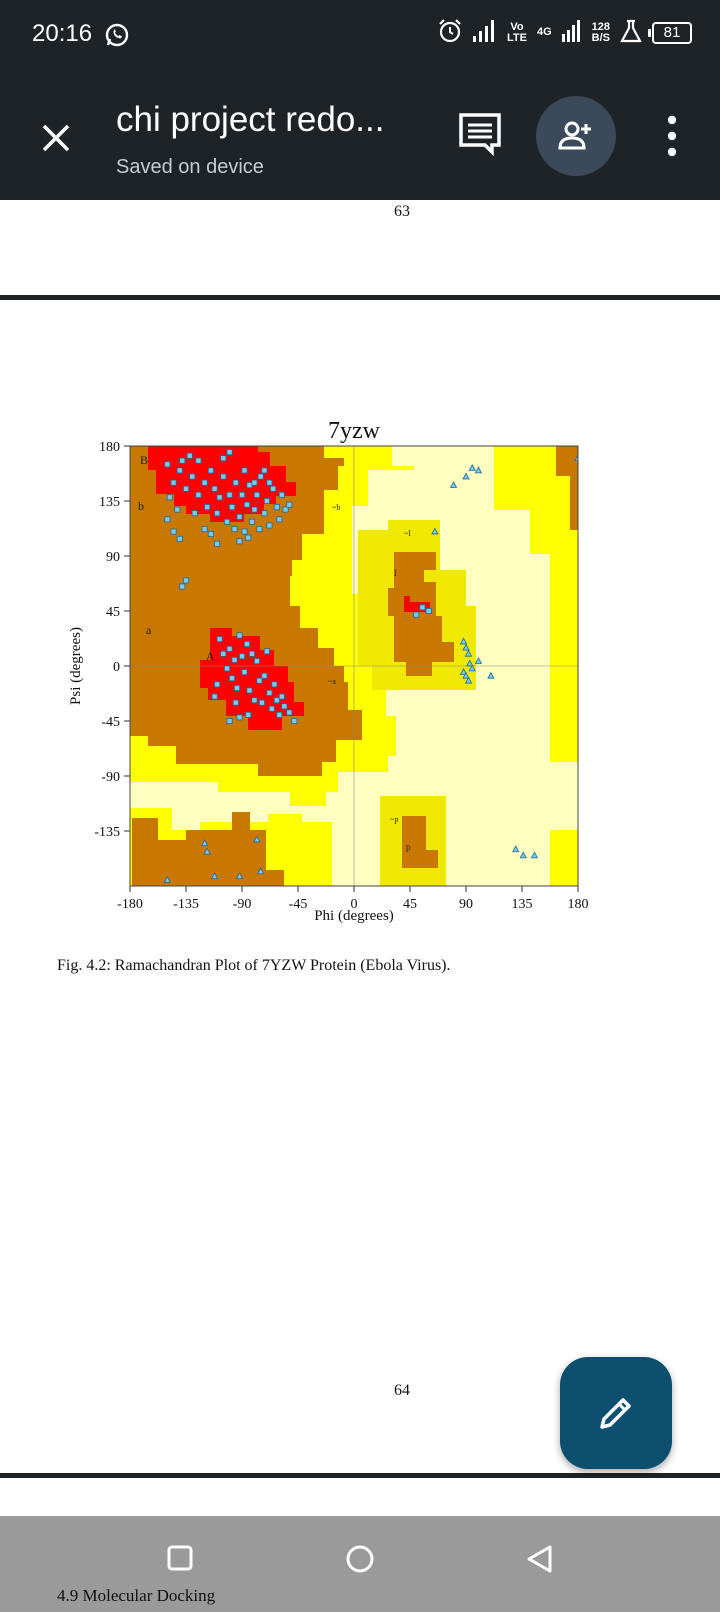 The width and height of the screenshot is (720, 1612). Describe the element at coordinates (210, 656) in the screenshot. I see `region-label-A: A` at that location.